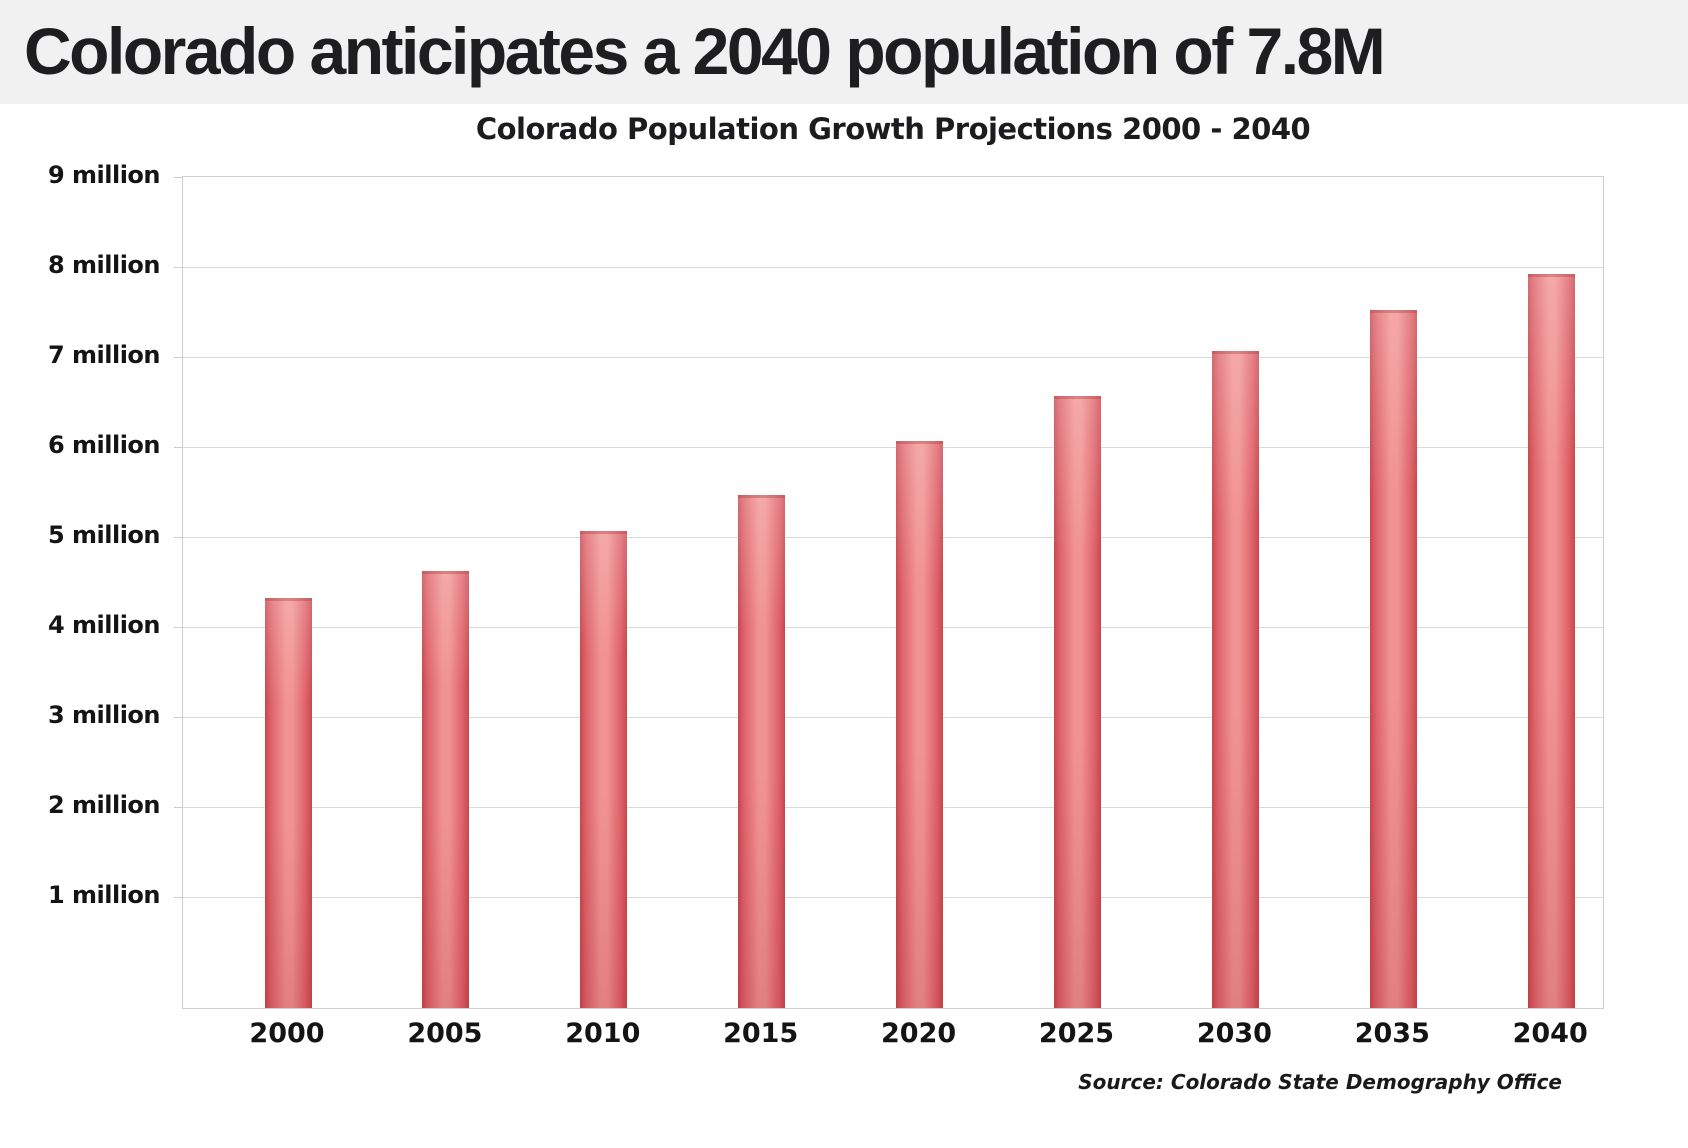  What do you see at coordinates (1550, 1033) in the screenshot?
I see `x-axis-label-2040: 2040` at bounding box center [1550, 1033].